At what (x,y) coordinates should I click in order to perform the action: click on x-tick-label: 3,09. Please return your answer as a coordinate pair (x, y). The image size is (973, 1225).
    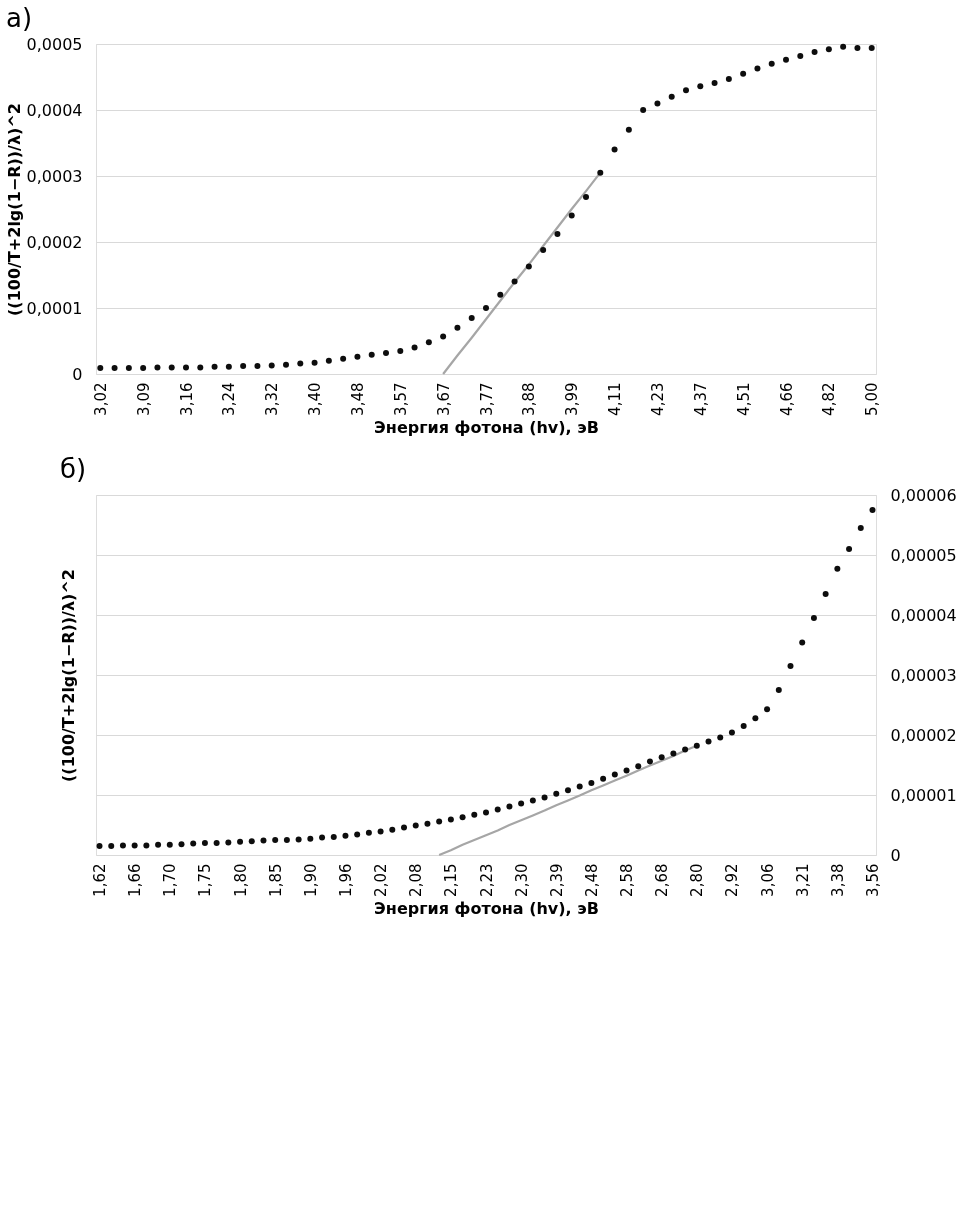
    Looking at the image, I should click on (143, 399).